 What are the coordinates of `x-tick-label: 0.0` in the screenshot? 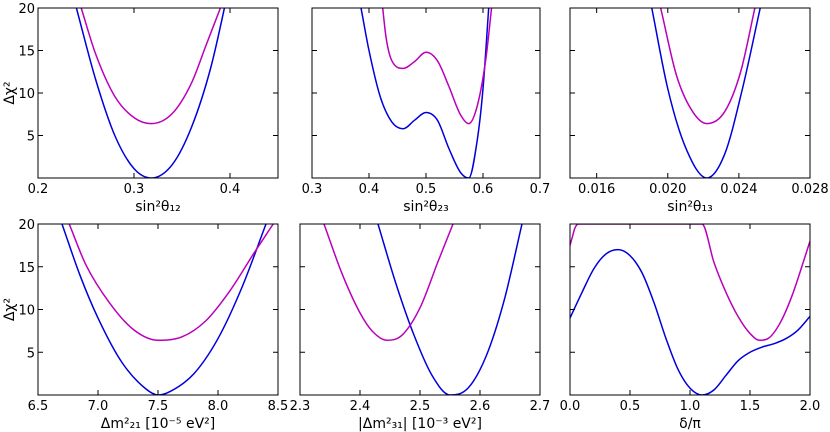 It's located at (570, 406).